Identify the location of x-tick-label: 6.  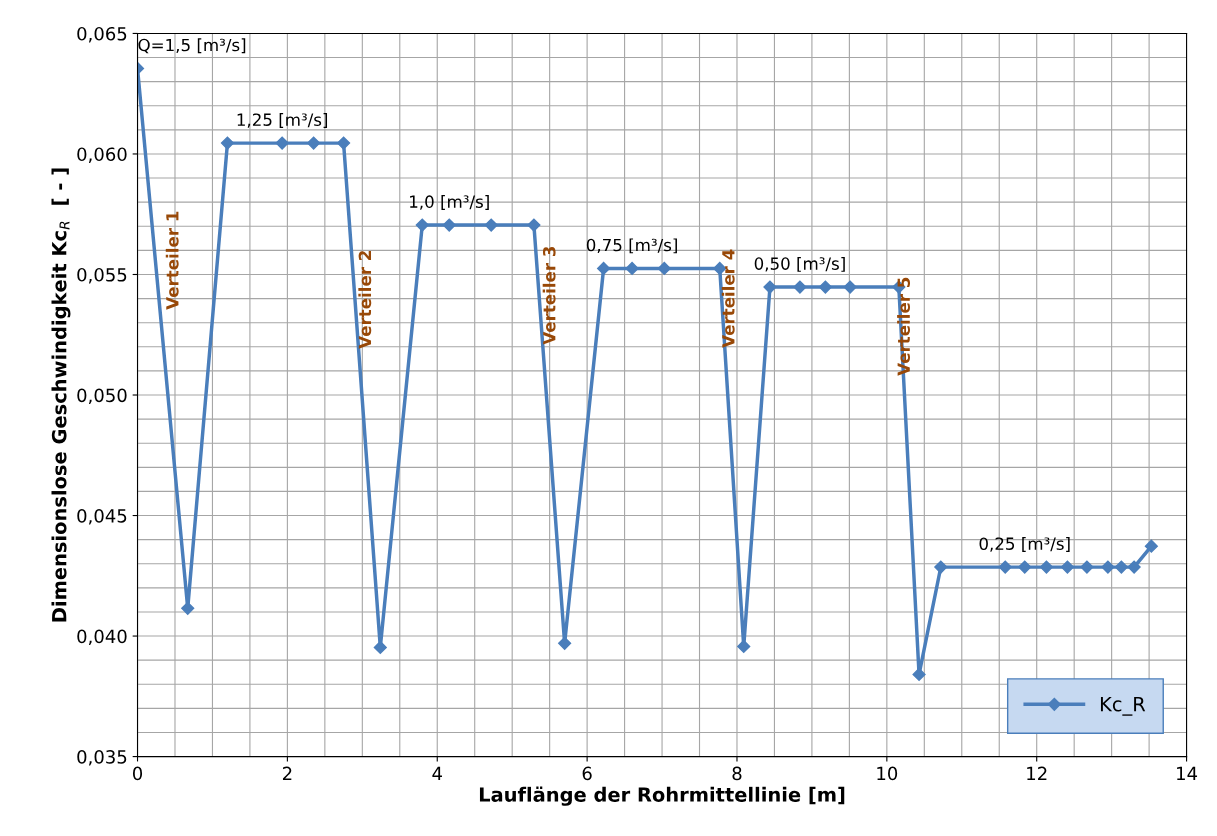
(587, 773).